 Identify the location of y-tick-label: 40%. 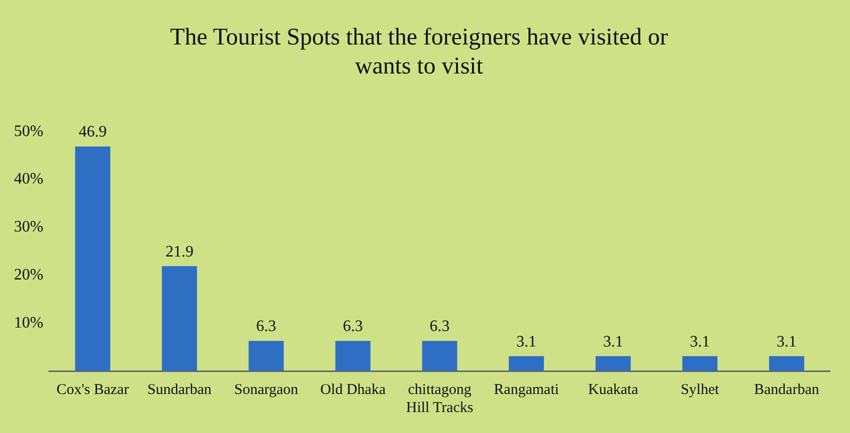
(29, 179).